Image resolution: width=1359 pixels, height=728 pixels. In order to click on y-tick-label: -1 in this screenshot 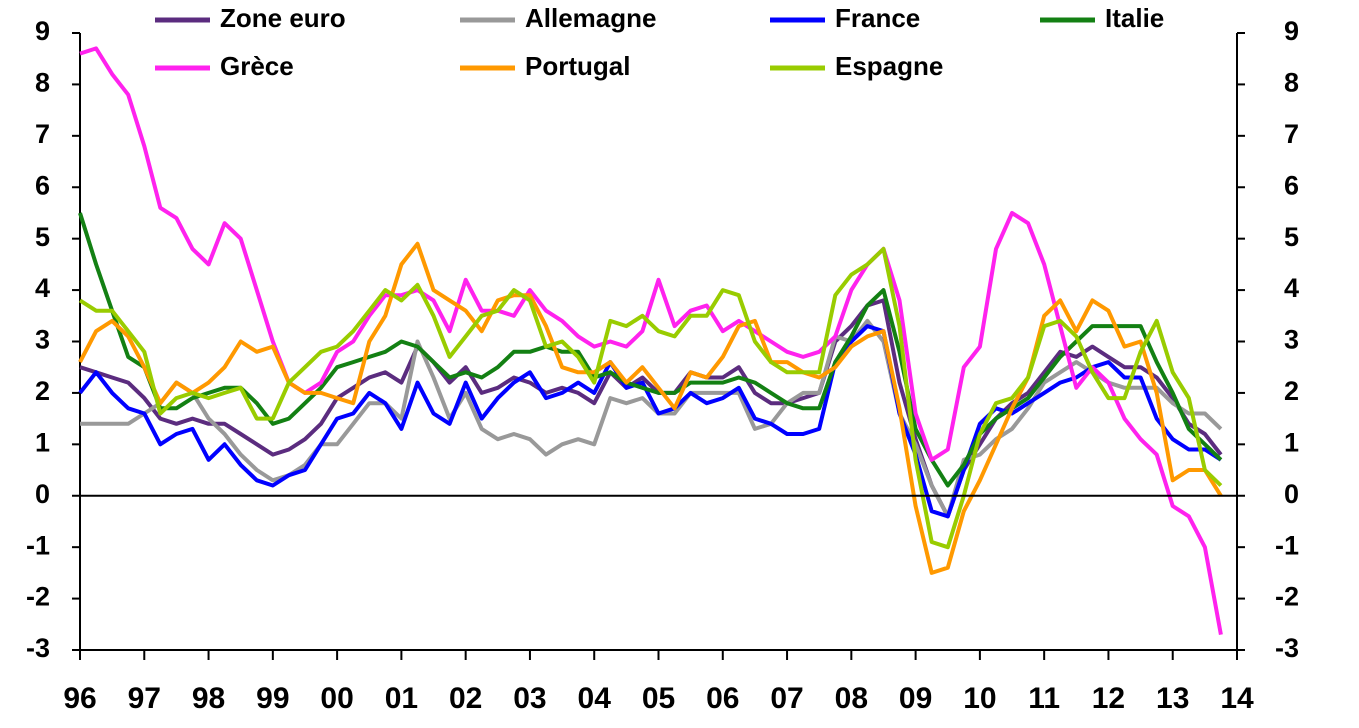, I will do `click(38, 545)`.